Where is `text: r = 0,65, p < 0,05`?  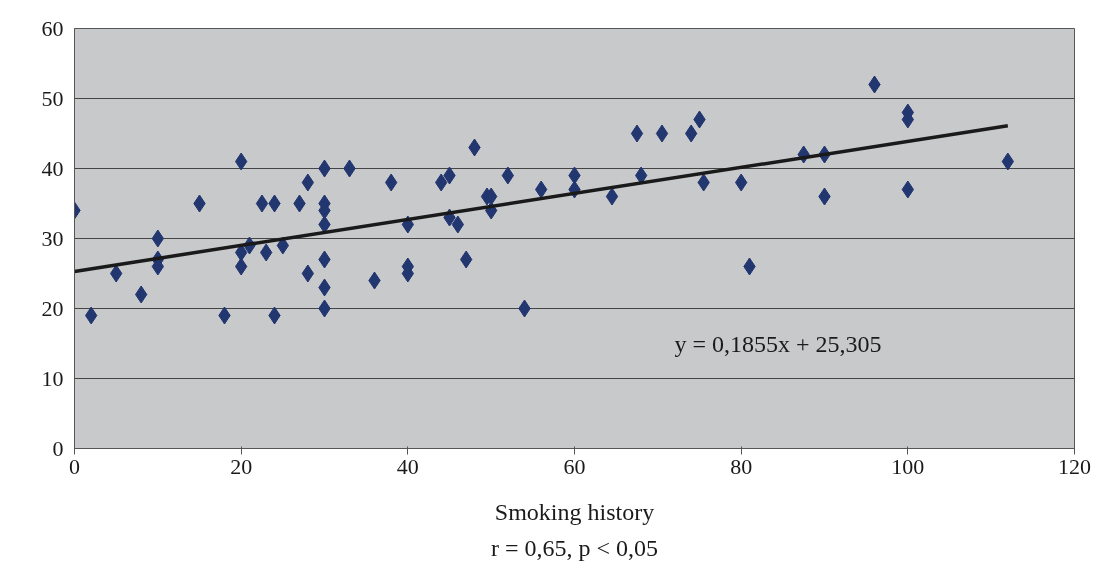 text: r = 0,65, p < 0,05 is located at coordinates (574, 547).